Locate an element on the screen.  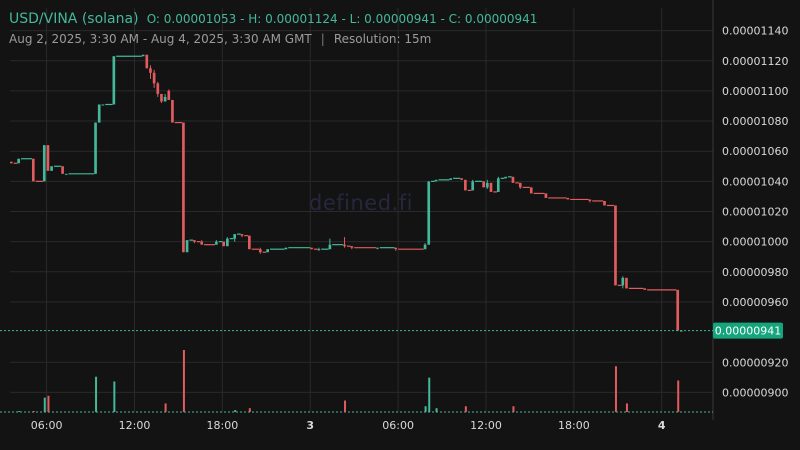
last-price-label: 0.00000941 is located at coordinates (748, 331).